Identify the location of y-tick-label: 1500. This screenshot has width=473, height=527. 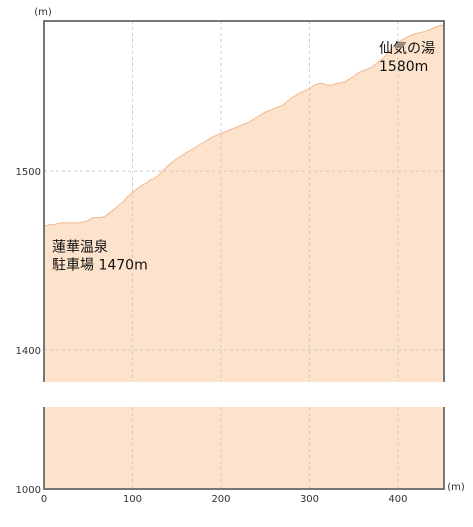
(28, 172).